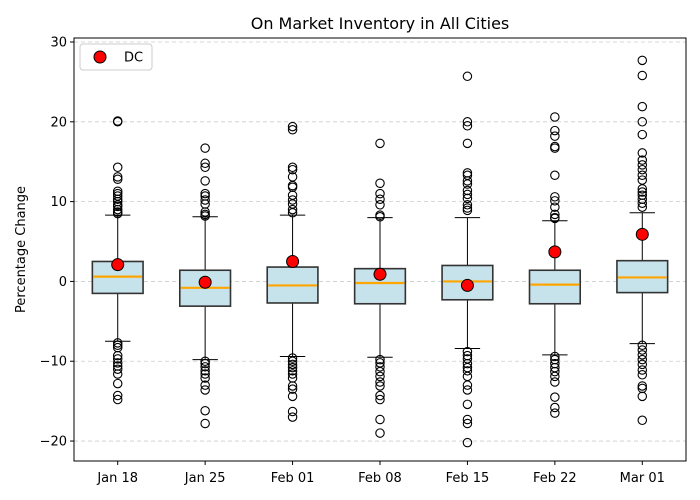 The image size is (700, 500). What do you see at coordinates (53, 362) in the screenshot?
I see `y-tick-label: −10` at bounding box center [53, 362].